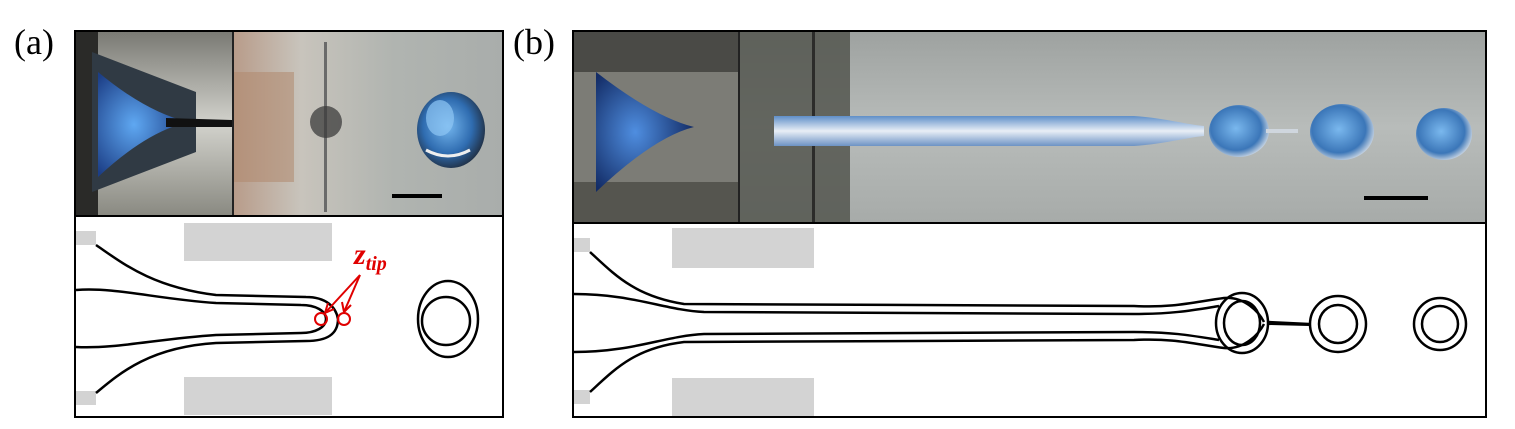  I want to click on panel-a-label: (a), so click(34, 42).